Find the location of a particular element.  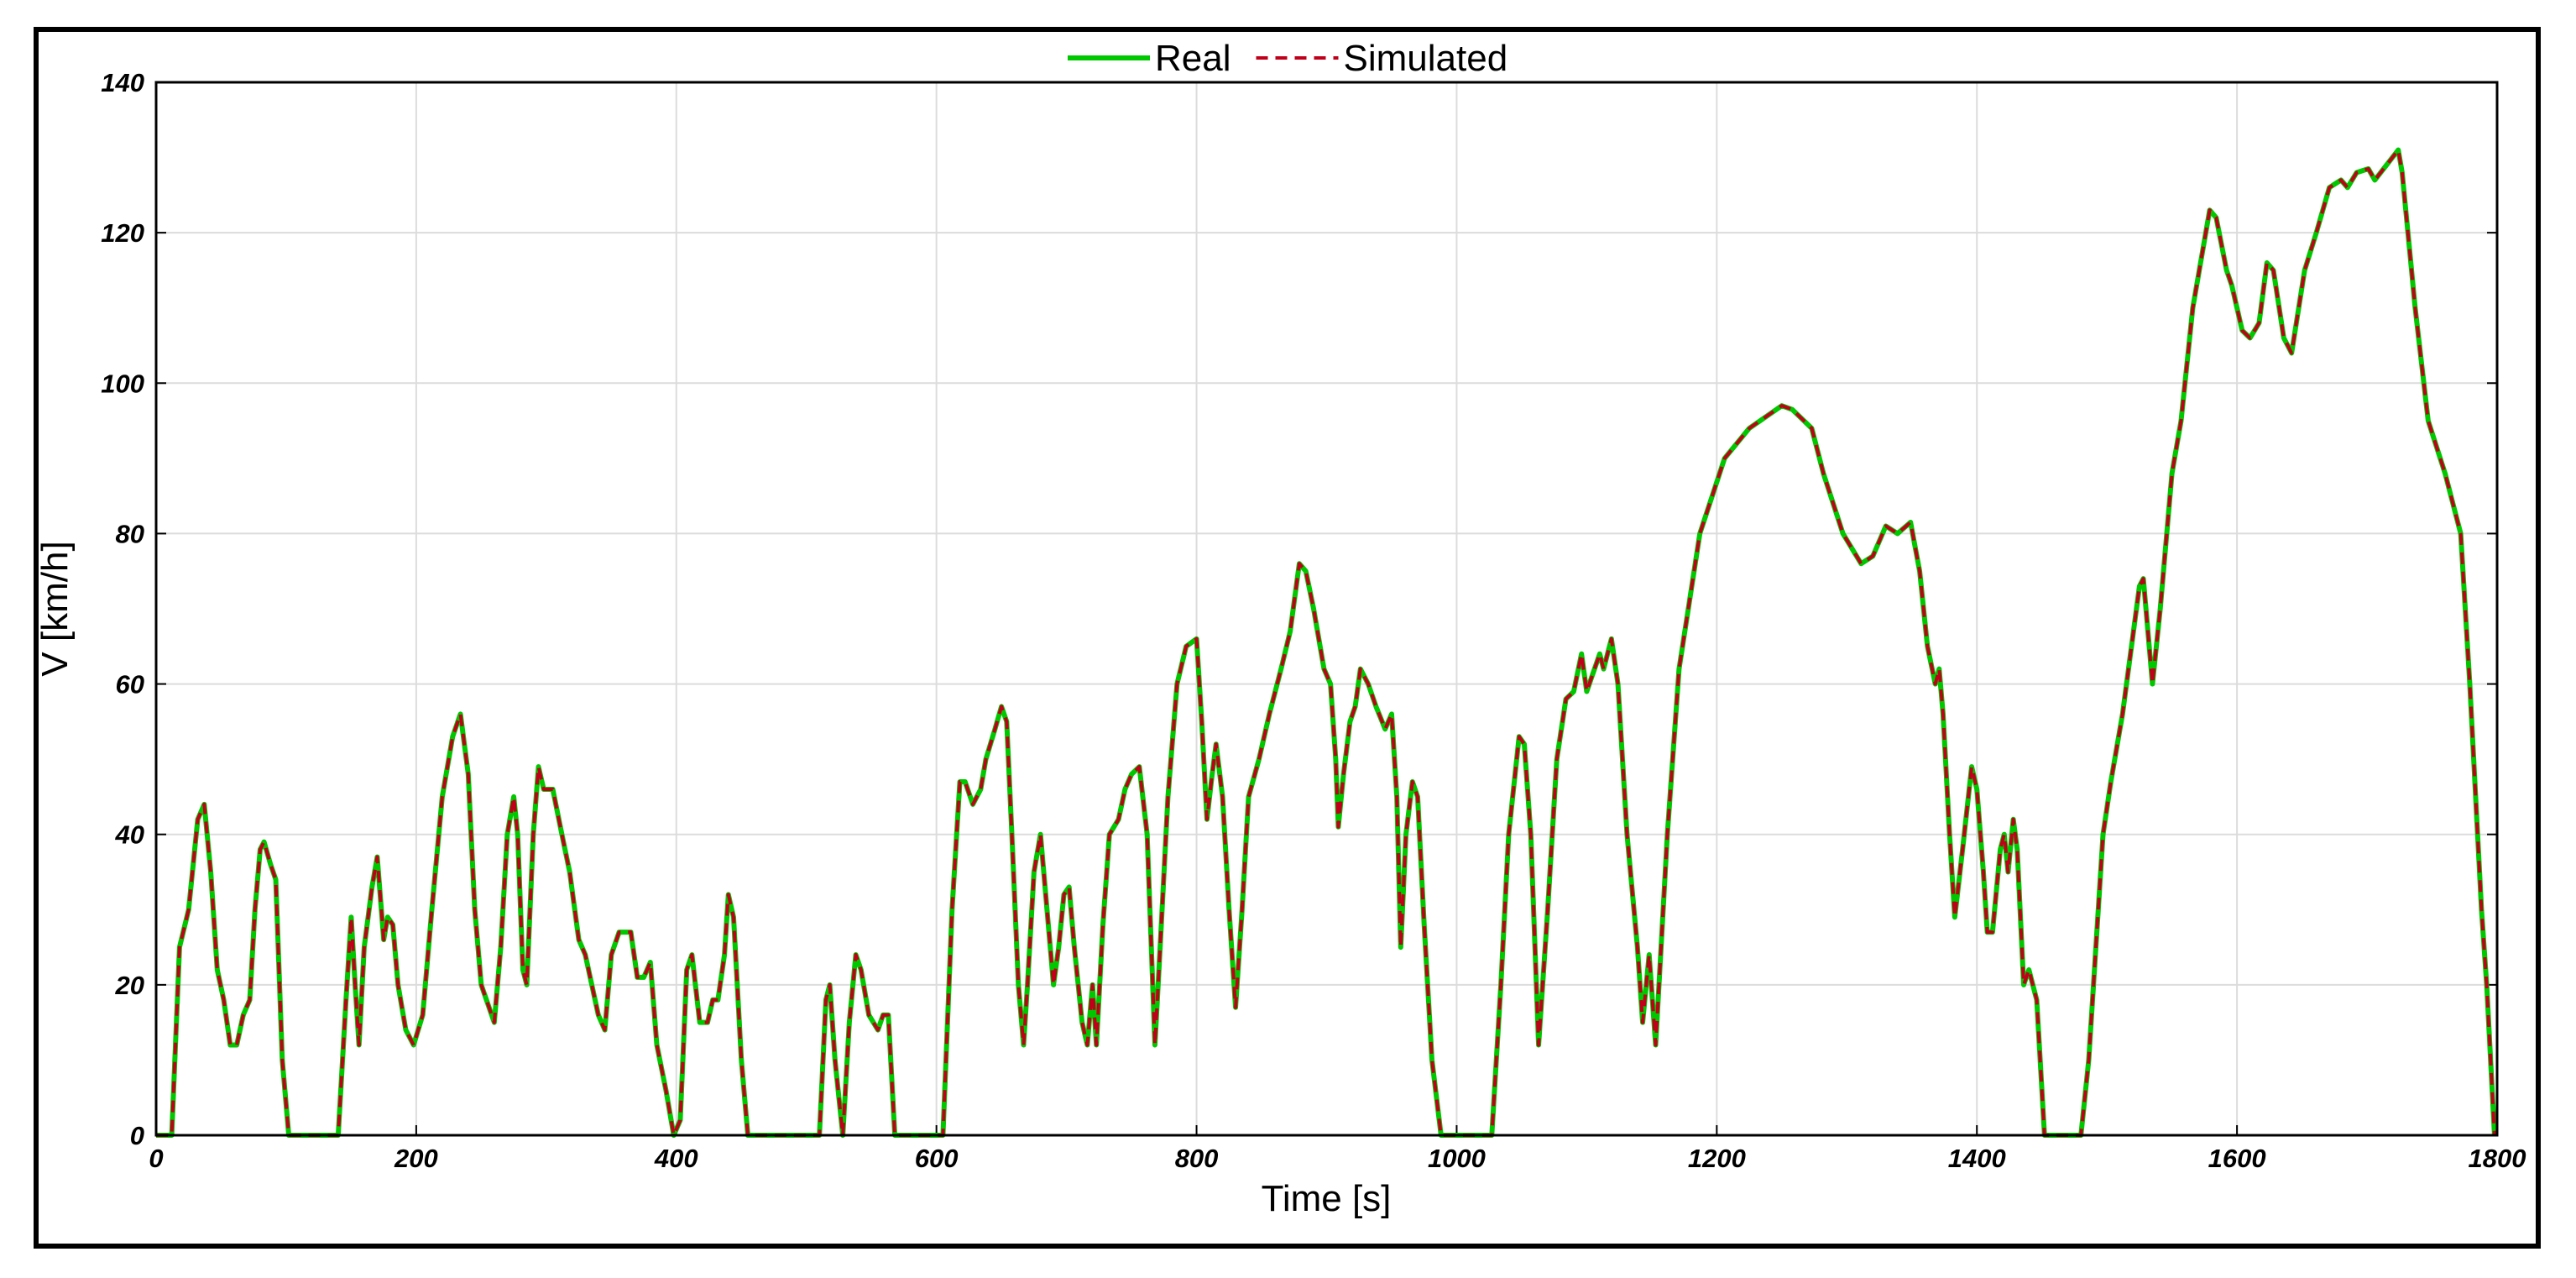

x-tick-label: 800 is located at coordinates (1197, 1158).